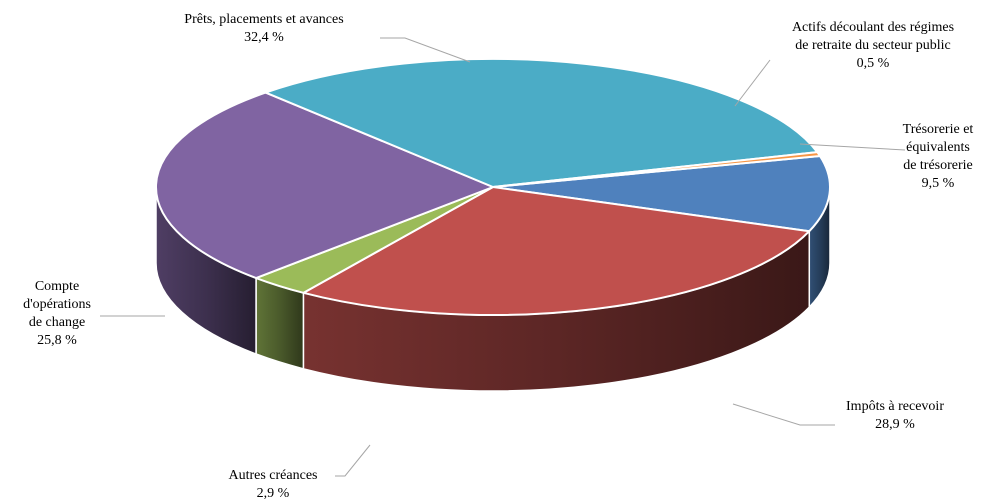 This screenshot has height=503, width=988. What do you see at coordinates (263, 28) in the screenshot?
I see `data-label-prets-placements-et-avances: Prêts, placements et avances 32,4 %` at bounding box center [263, 28].